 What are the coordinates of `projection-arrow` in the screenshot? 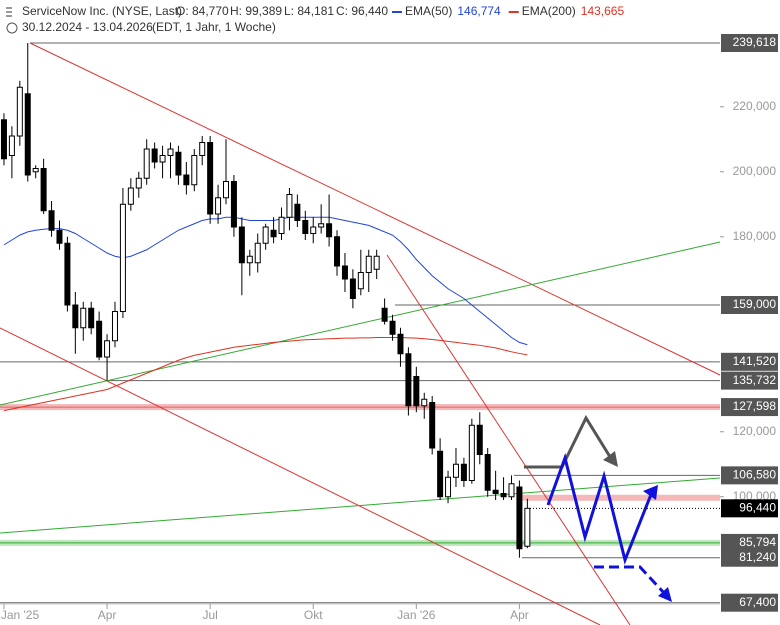 It's located at (630, 580).